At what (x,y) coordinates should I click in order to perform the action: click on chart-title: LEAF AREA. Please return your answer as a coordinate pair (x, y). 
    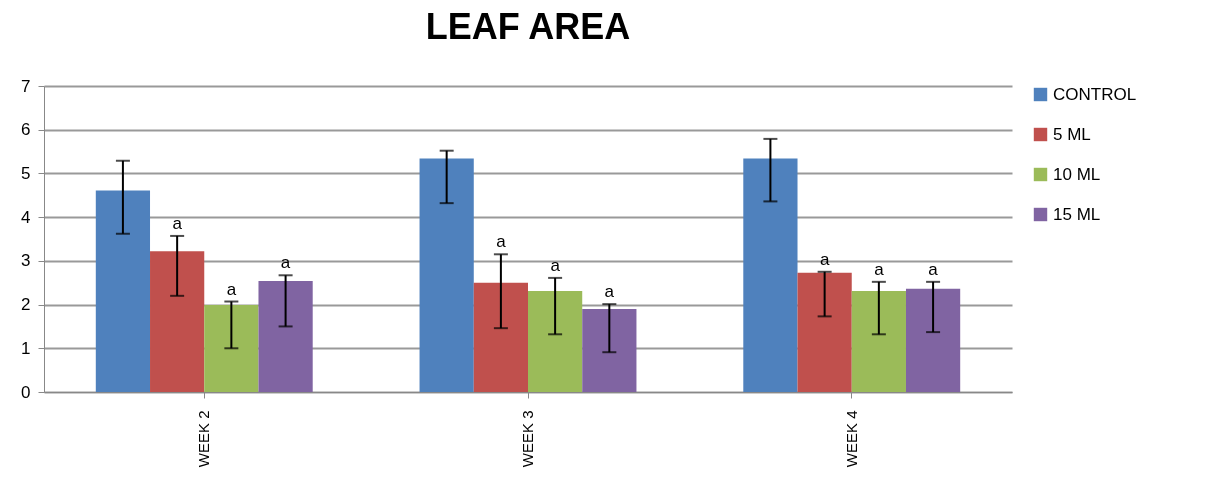
    Looking at the image, I should click on (528, 26).